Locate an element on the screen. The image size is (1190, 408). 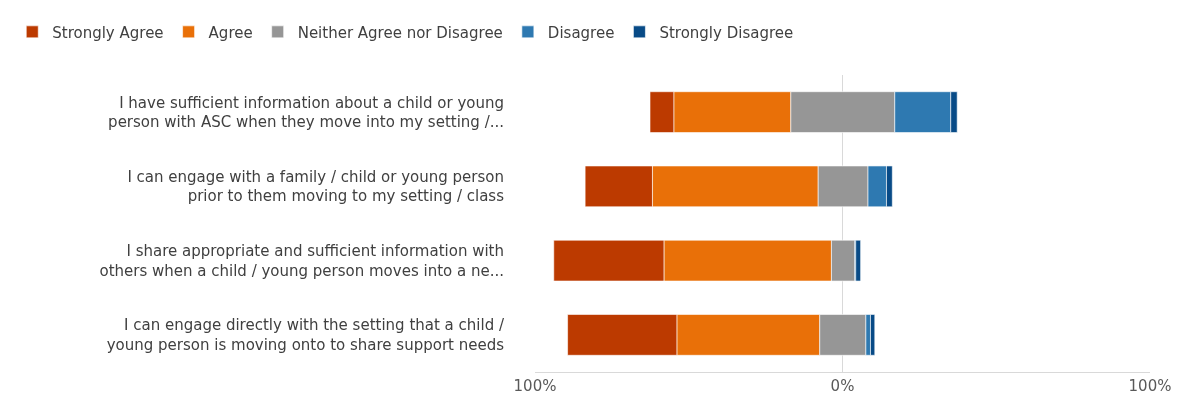
legend-label: Agree is located at coordinates (230, 32).